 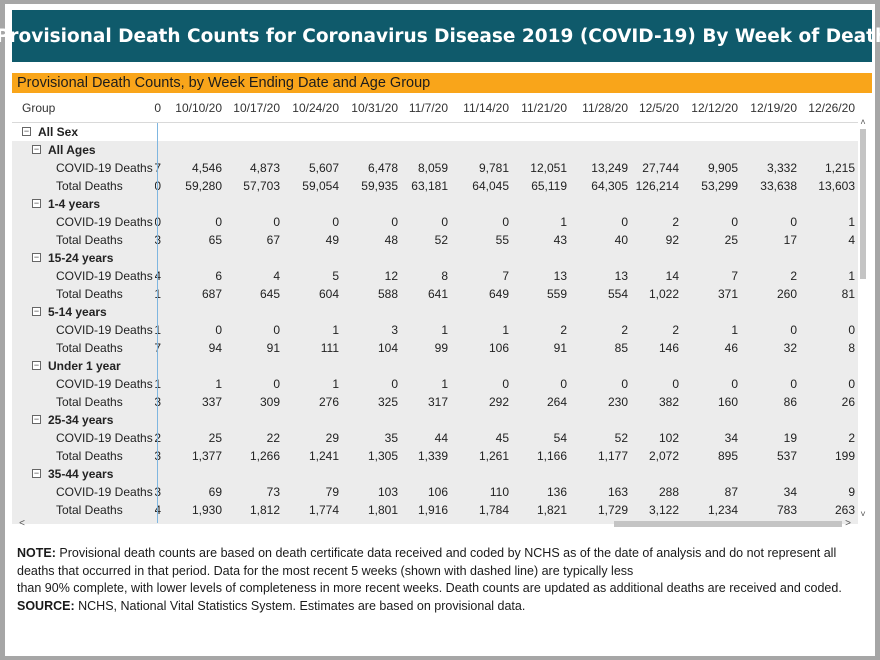 I want to click on table-cell: 44, so click(x=441, y=438).